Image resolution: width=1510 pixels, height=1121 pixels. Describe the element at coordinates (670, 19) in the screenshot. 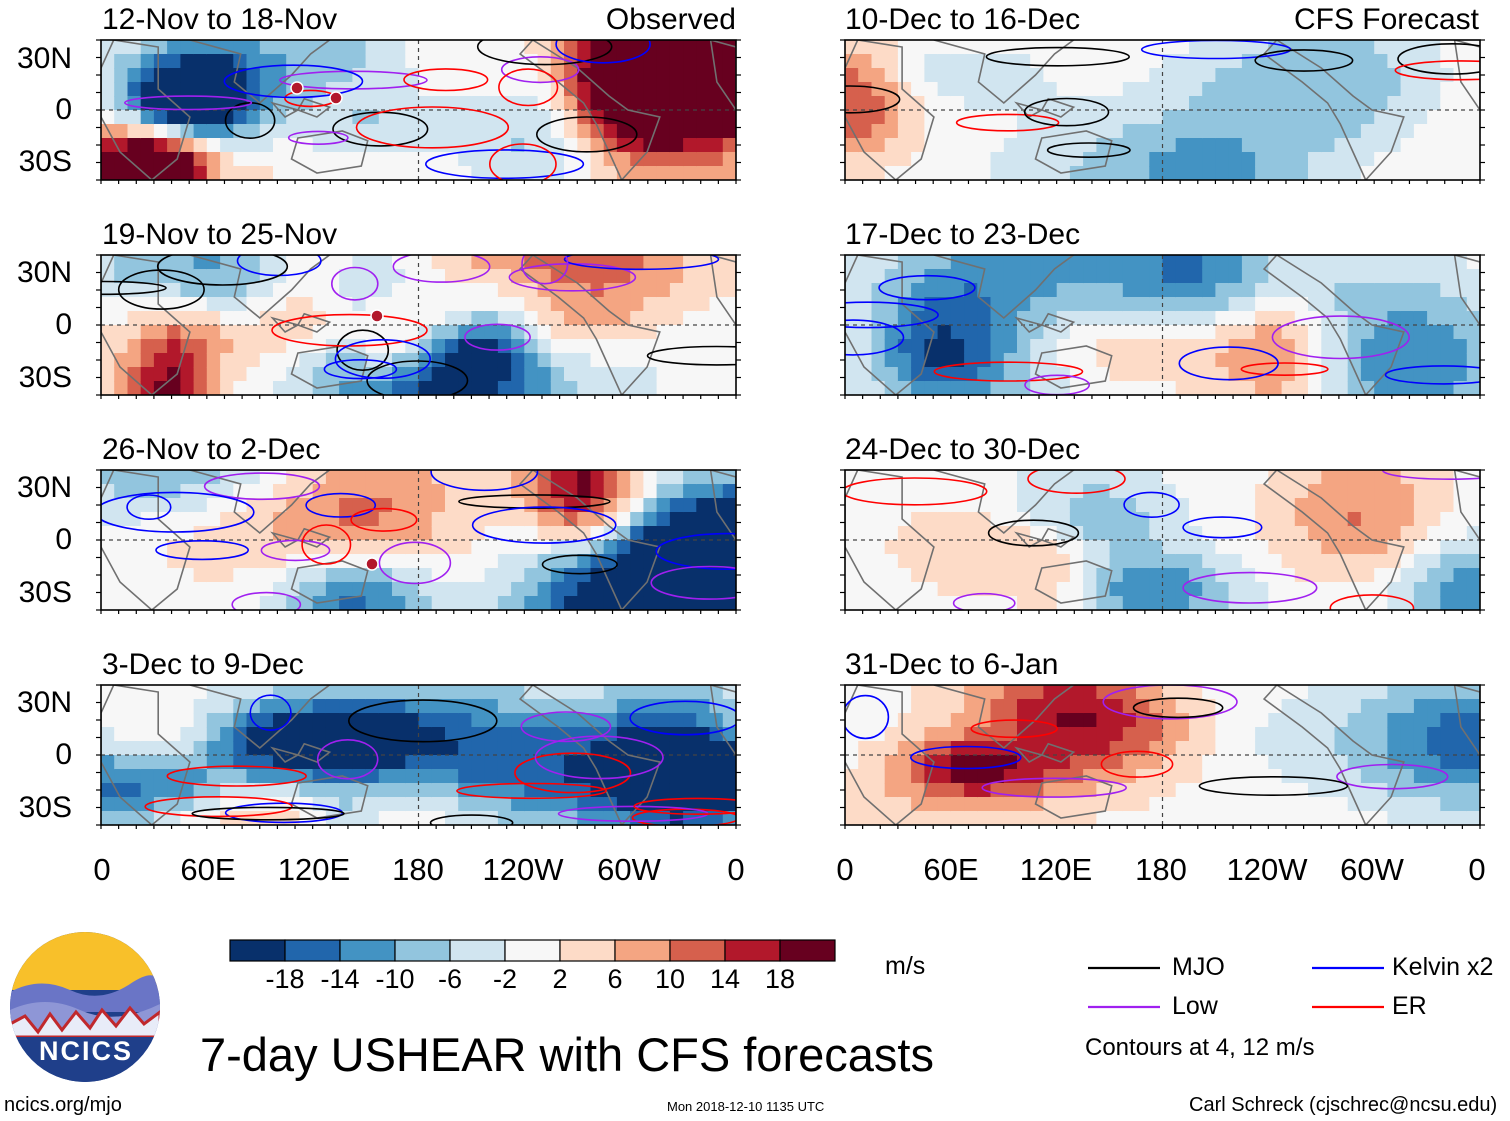

I see `observed-label: Observed` at that location.